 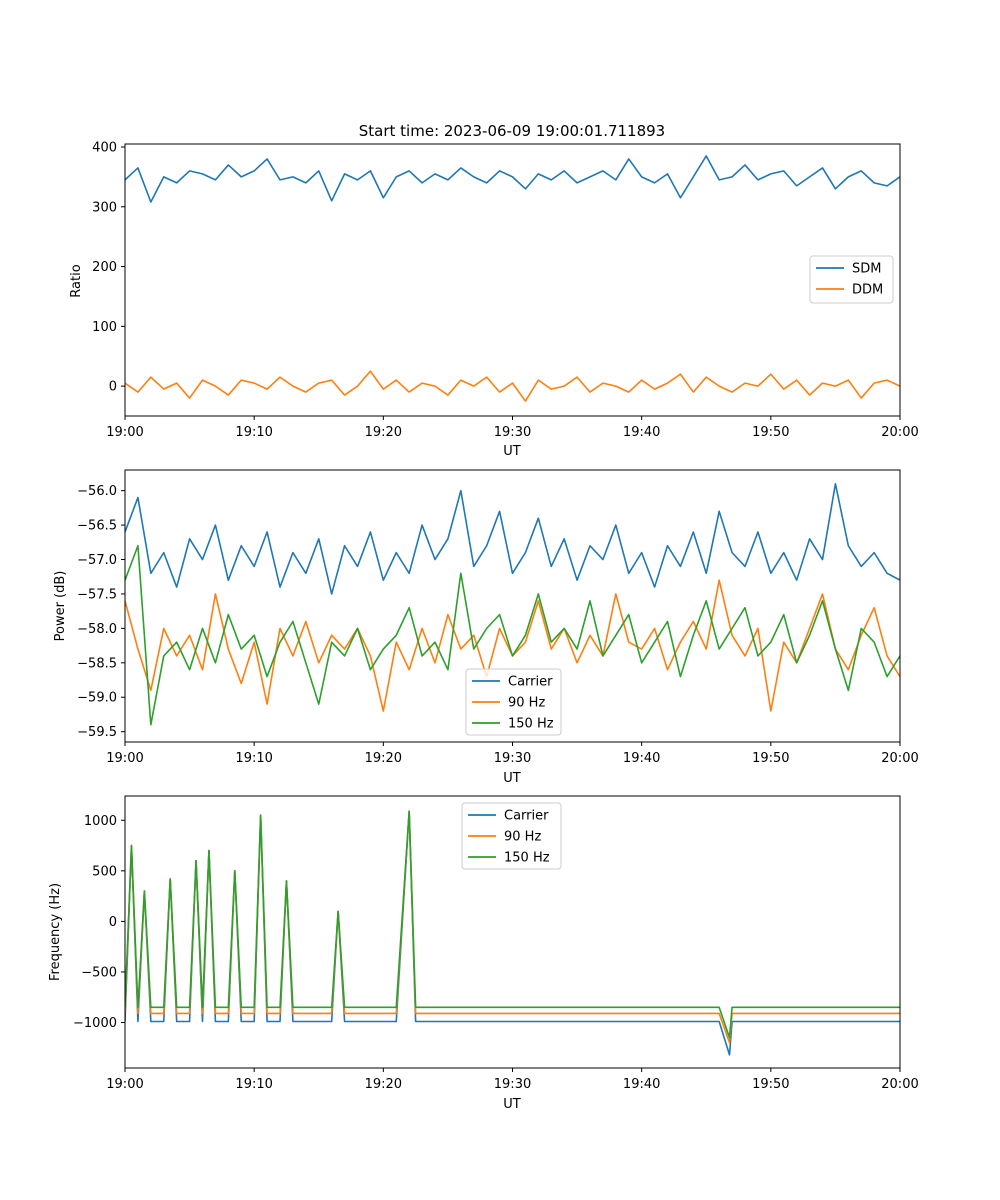 I want to click on y-tick-label: 200, so click(x=104, y=267).